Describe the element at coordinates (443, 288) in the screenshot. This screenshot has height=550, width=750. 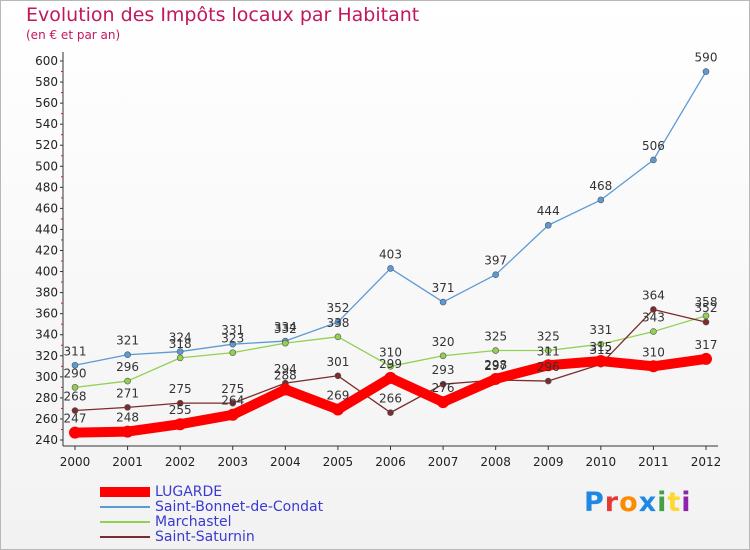
I see `data-label: 371` at that location.